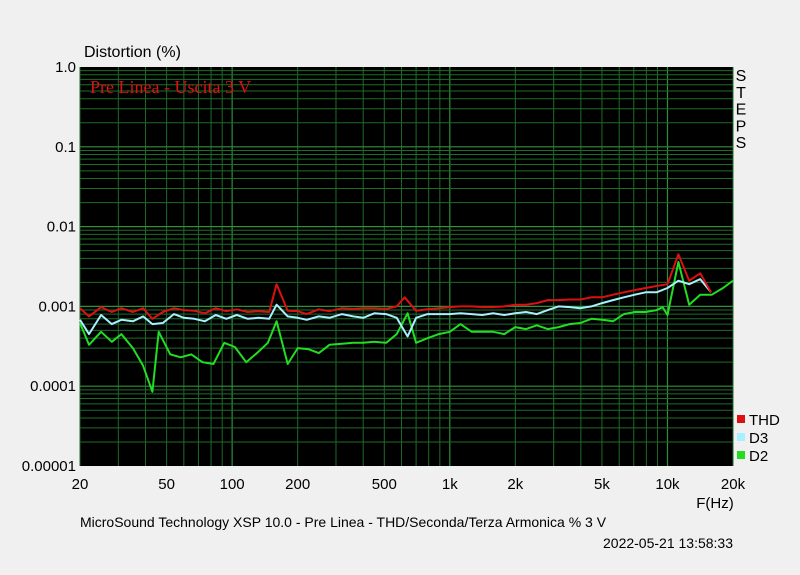 Image resolution: width=800 pixels, height=575 pixels. Describe the element at coordinates (132, 52) in the screenshot. I see `chart-title: Distortion (%)` at that location.